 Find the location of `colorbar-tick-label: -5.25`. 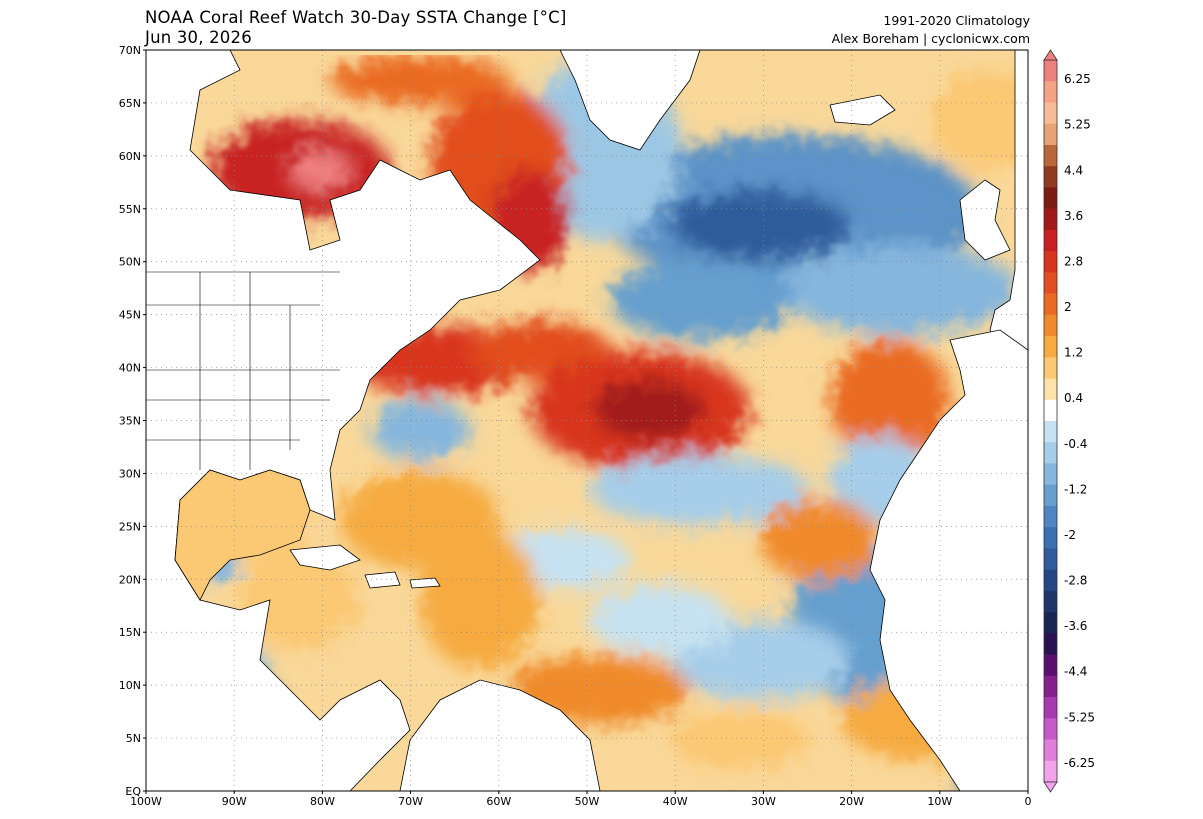

colorbar-tick-label: -5.25 is located at coordinates (1079, 717).